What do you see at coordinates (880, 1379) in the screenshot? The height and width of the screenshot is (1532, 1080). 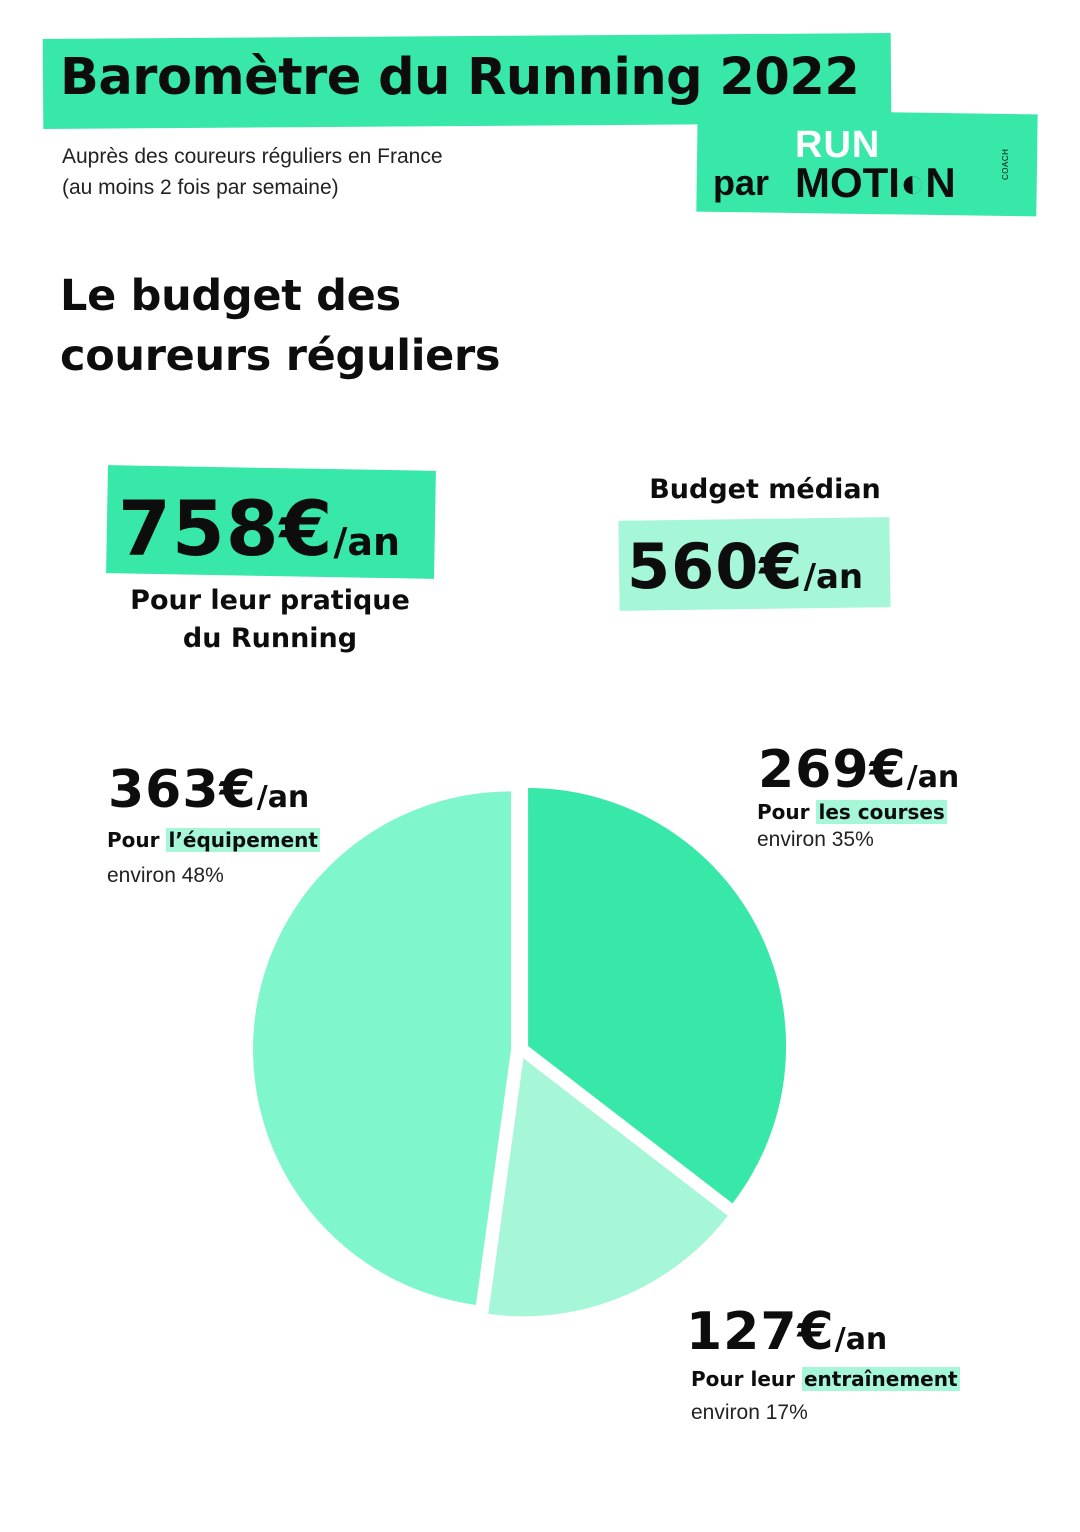 I see `entrainement-label: entraînement` at bounding box center [880, 1379].